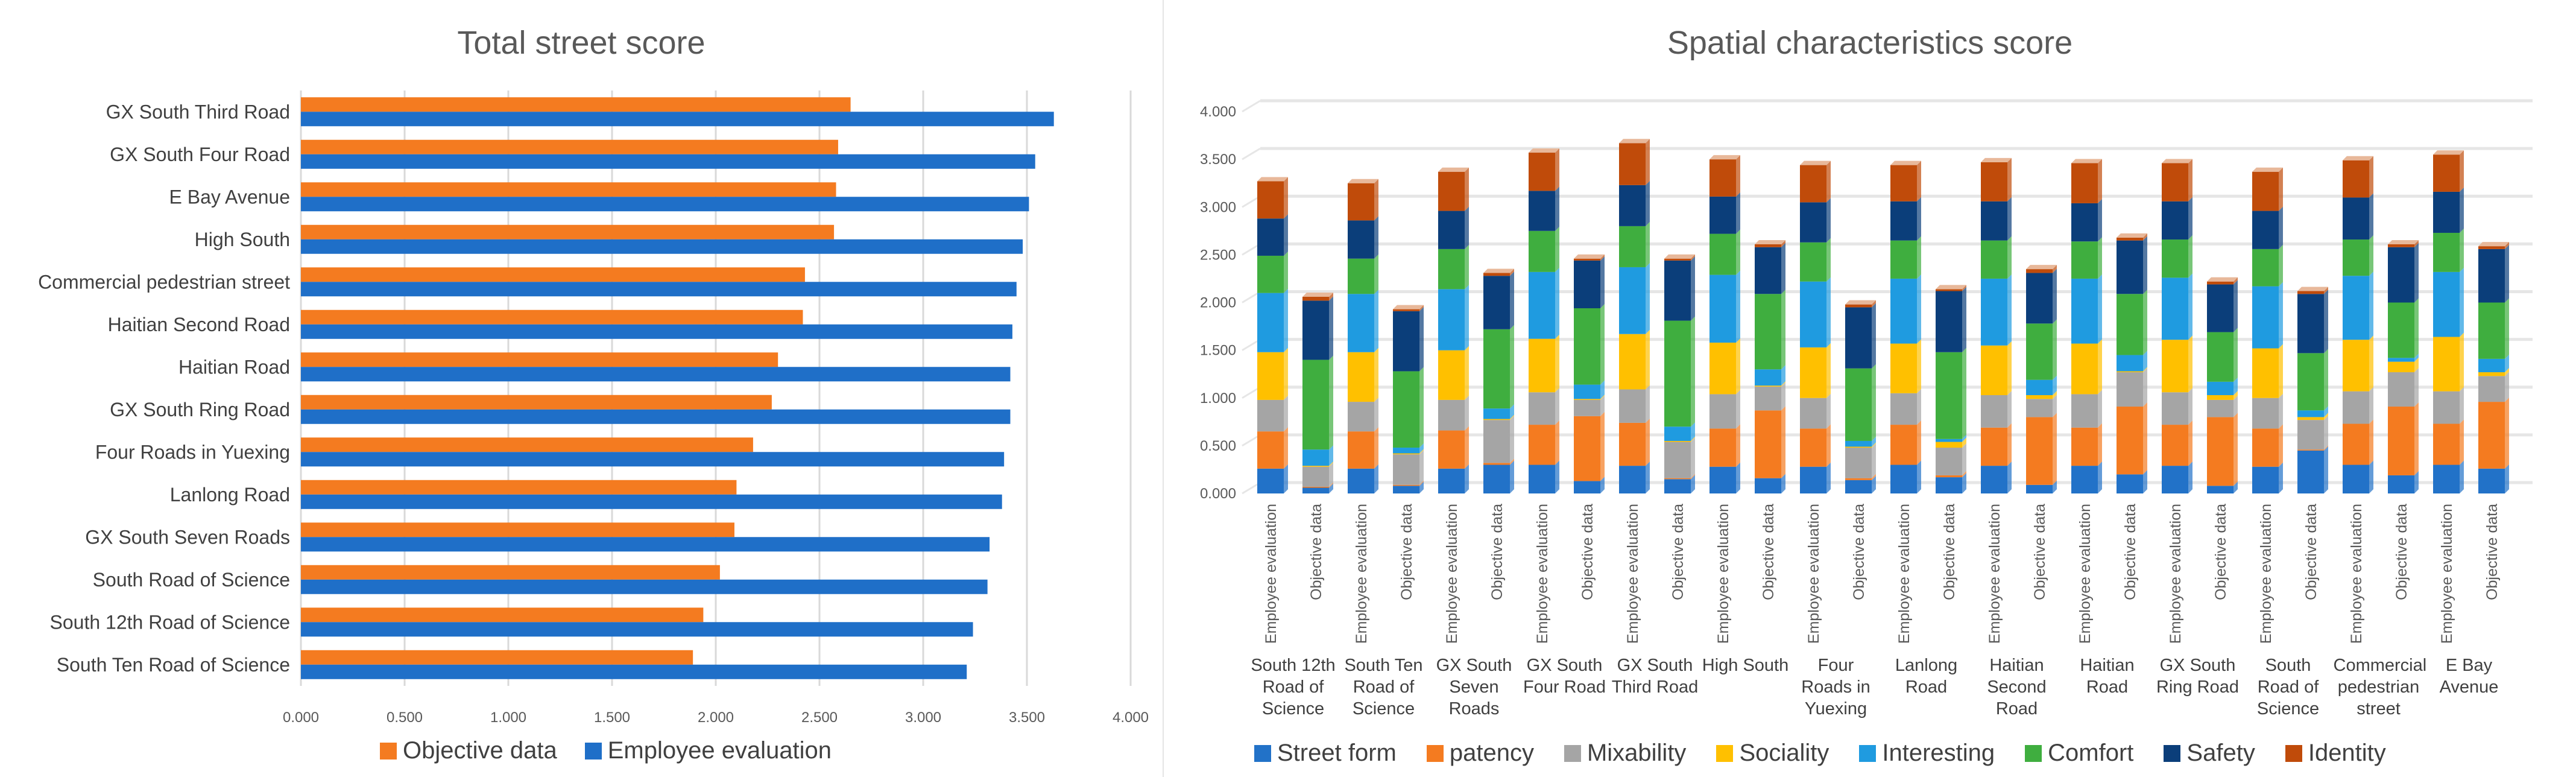 Image resolution: width=2576 pixels, height=777 pixels. I want to click on category-label: GX South Third Road, so click(198, 111).